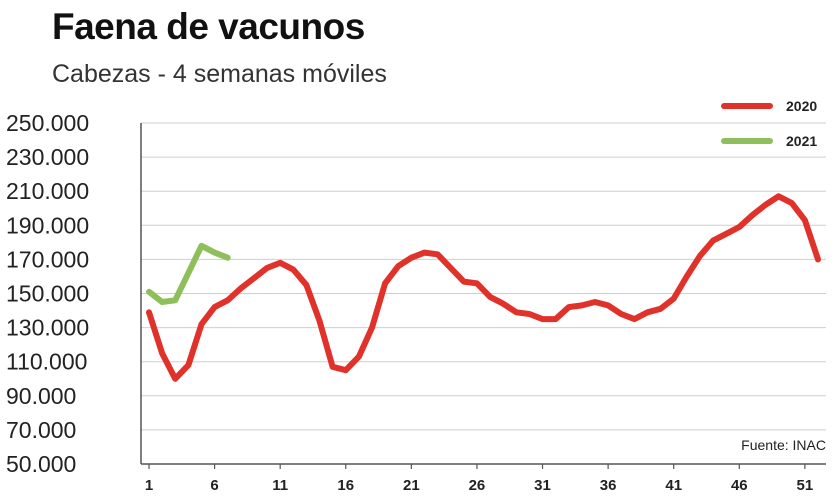 The width and height of the screenshot is (840, 497). I want to click on y-tick-label: 110.000, so click(46, 362).